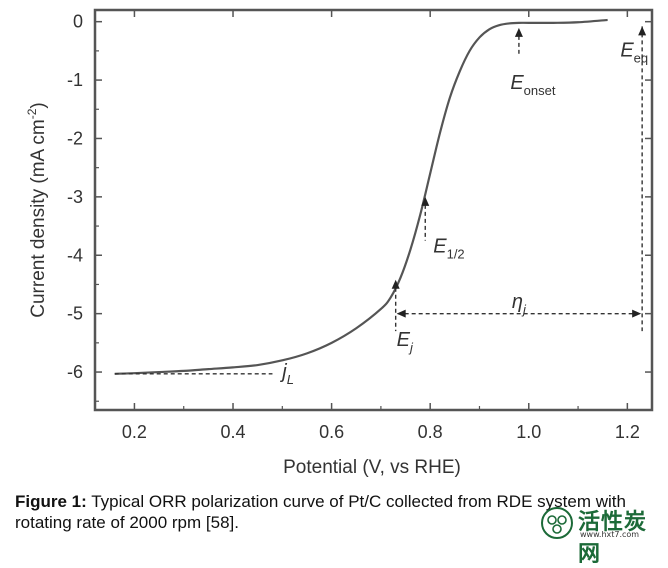 This screenshot has height=568, width=668. I want to click on y-tick-labels: 0 -1 -2 -3 -4 -5 -6, so click(75, 197).